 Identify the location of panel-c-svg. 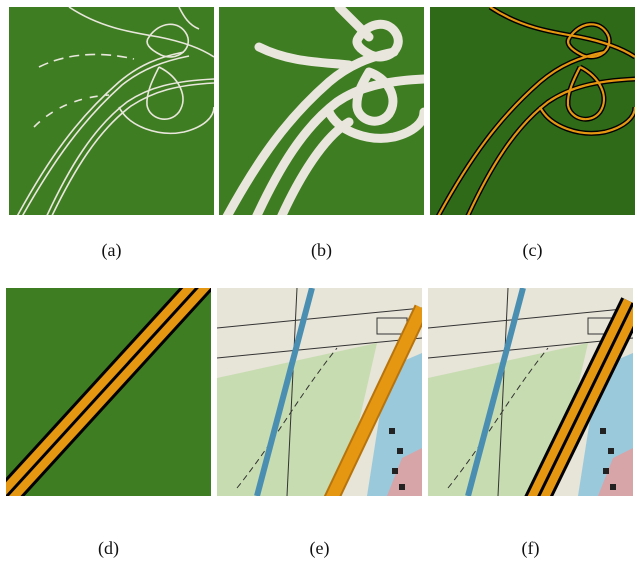
(532, 111).